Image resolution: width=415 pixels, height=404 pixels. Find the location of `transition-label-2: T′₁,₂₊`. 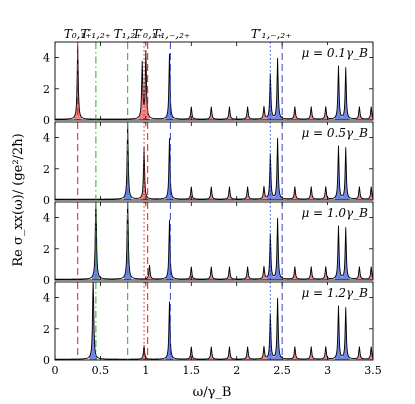

transition-label-2: T′₁,₂₊ is located at coordinates (96, 34).